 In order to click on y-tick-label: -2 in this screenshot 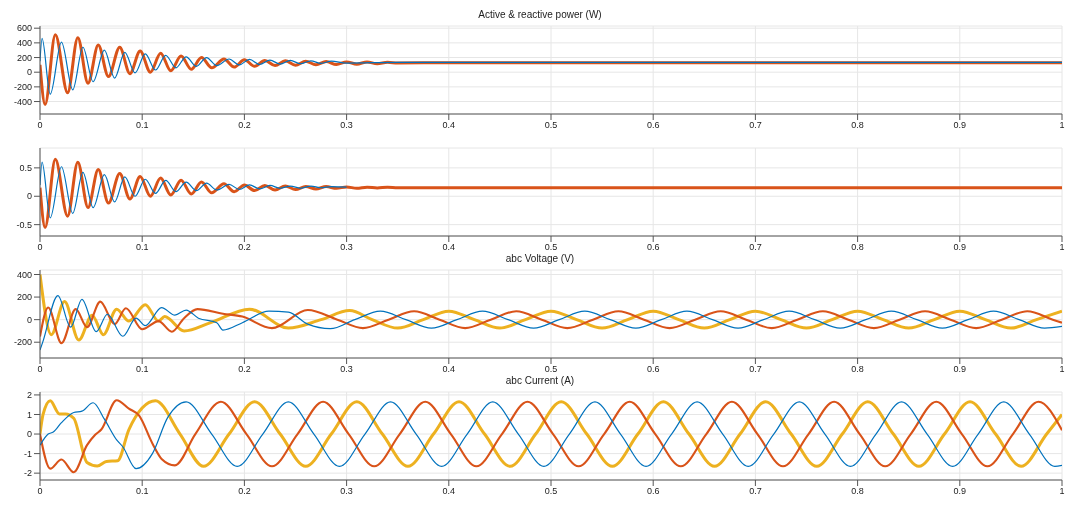, I will do `click(27, 473)`.